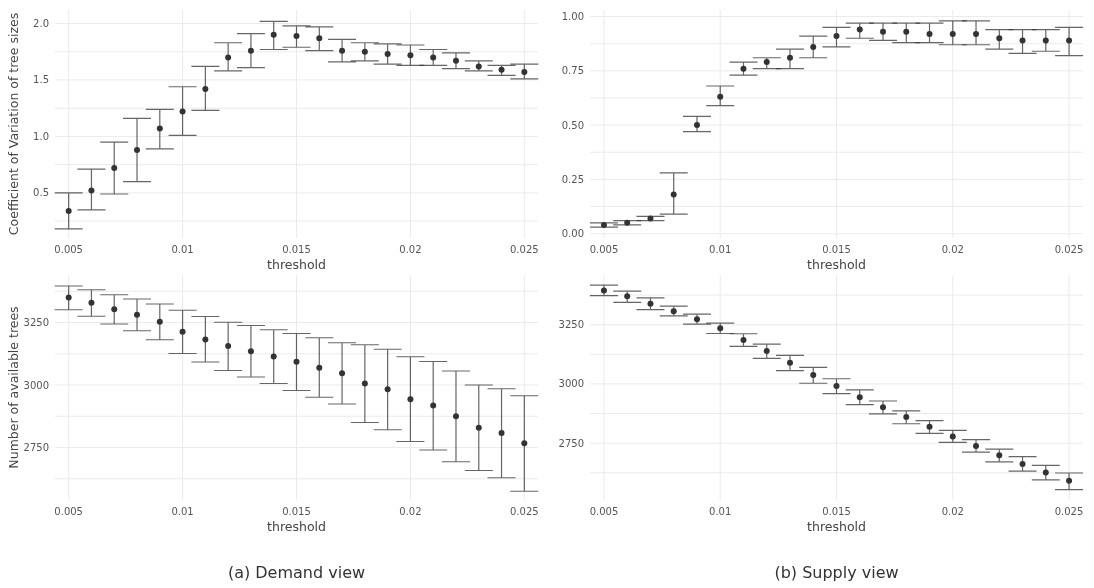  Describe the element at coordinates (41, 193) in the screenshot. I see `y-tick-label: 0.5` at that location.